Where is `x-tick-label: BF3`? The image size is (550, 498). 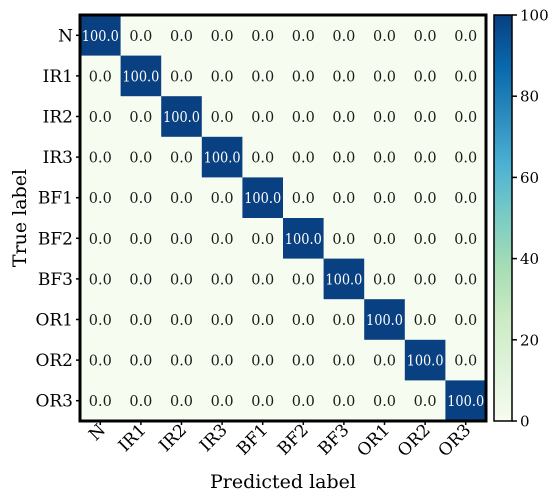
x-tick-label: BF3 is located at coordinates (333, 439).